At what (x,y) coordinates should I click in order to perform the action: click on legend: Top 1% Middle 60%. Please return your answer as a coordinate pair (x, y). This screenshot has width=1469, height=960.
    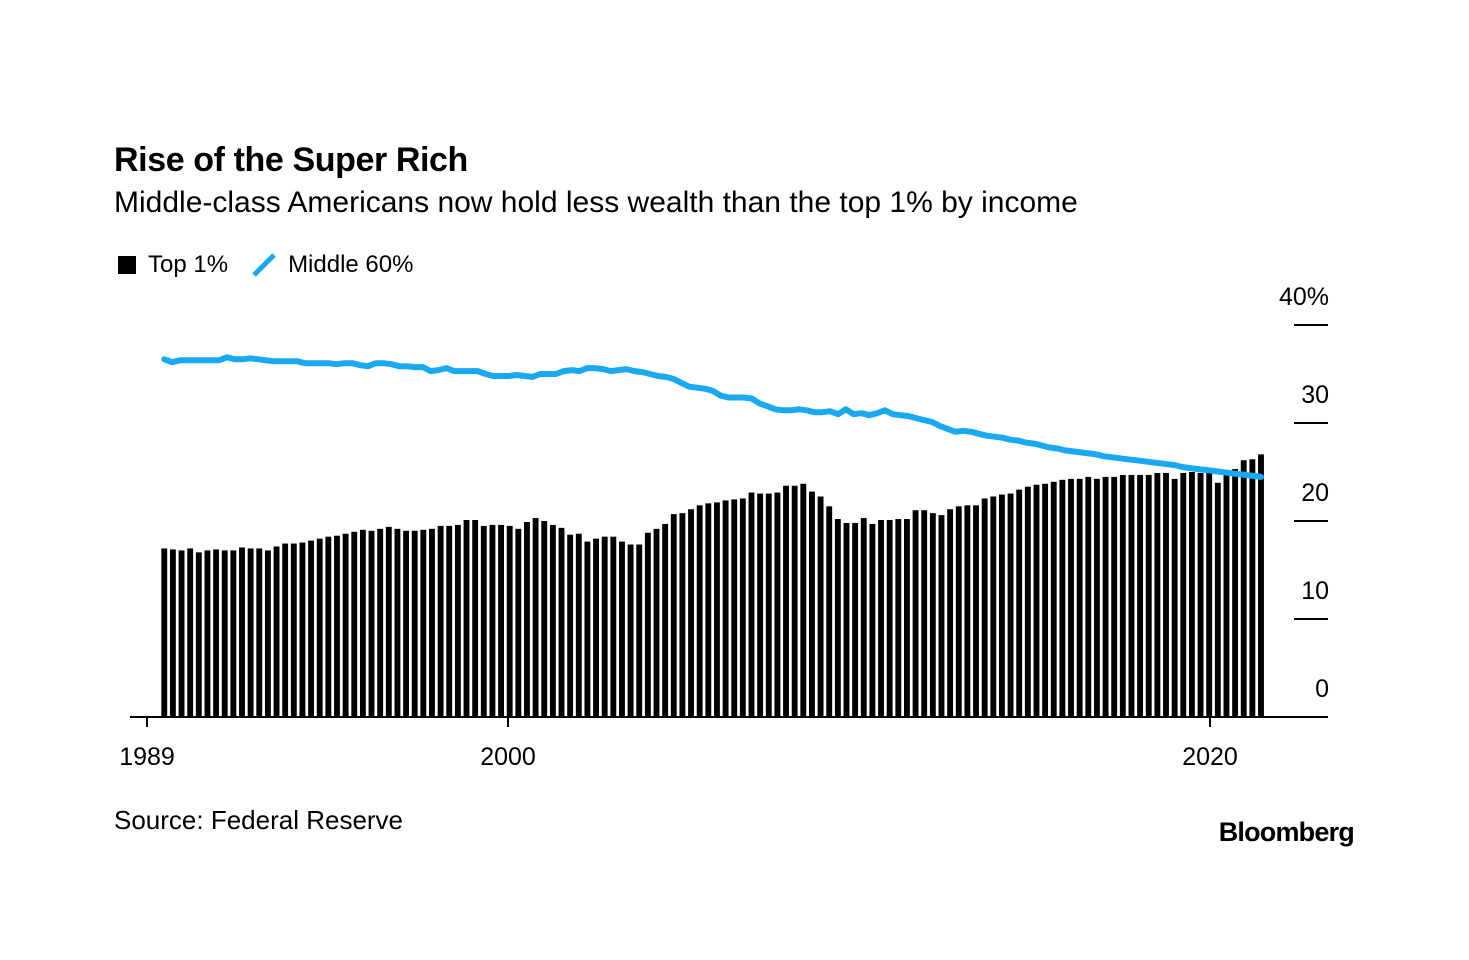
    Looking at the image, I should click on (276, 265).